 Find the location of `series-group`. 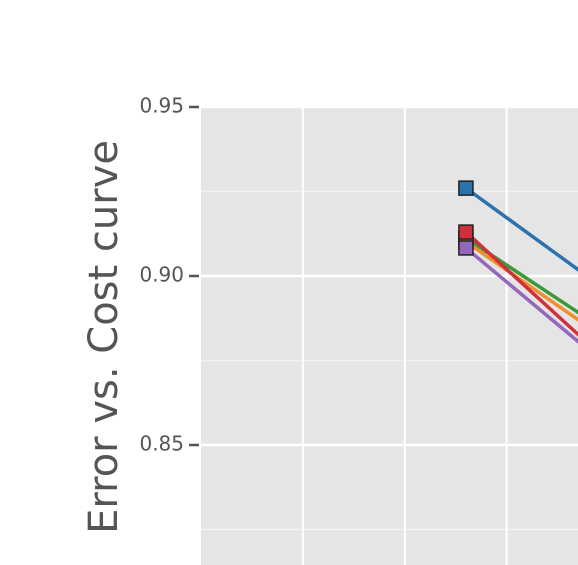

series-group is located at coordinates (518, 262).